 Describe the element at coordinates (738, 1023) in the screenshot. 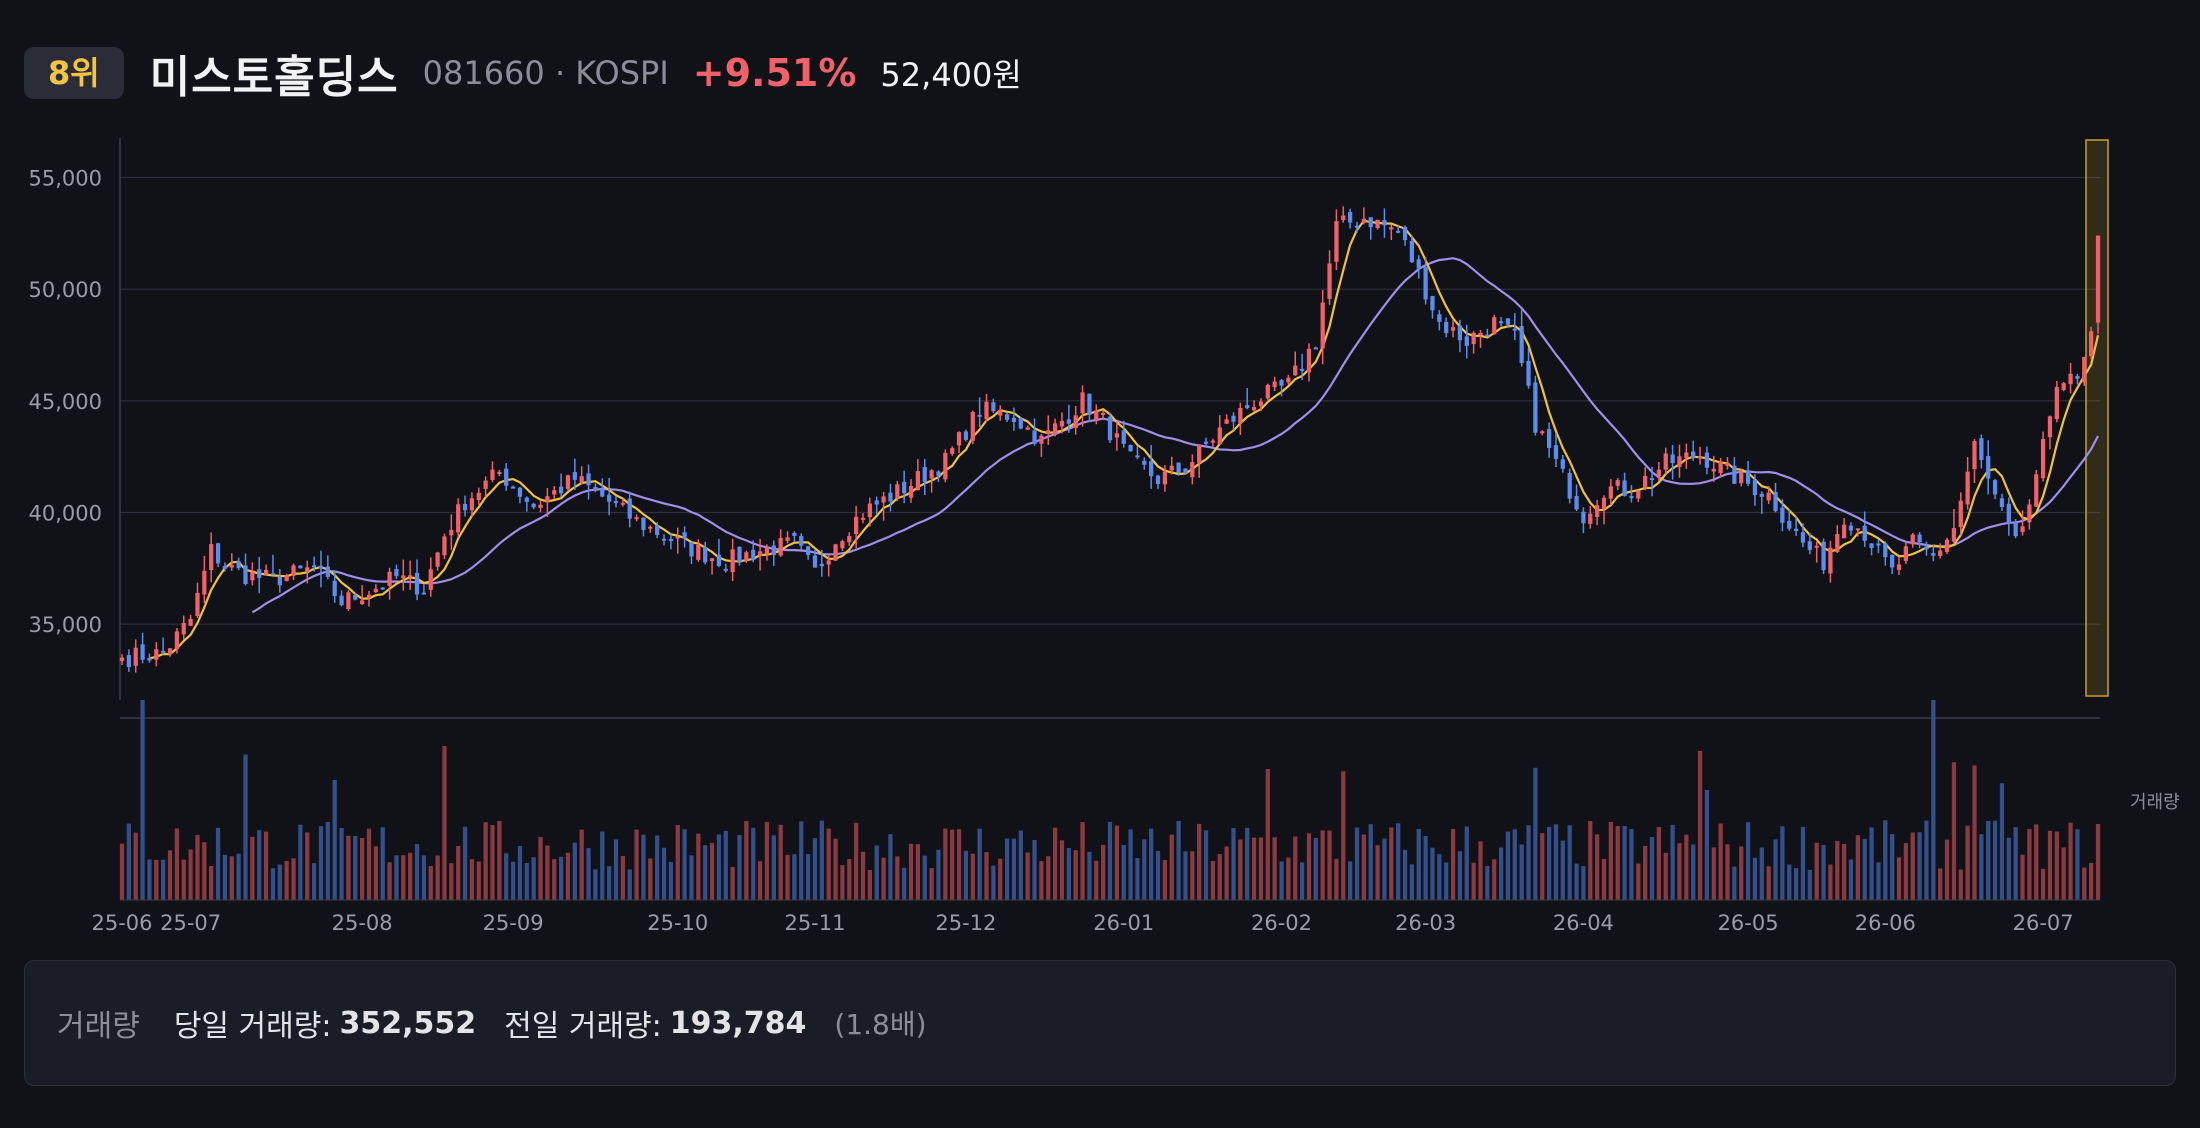

I see `prev-volume-value: 193,784` at that location.